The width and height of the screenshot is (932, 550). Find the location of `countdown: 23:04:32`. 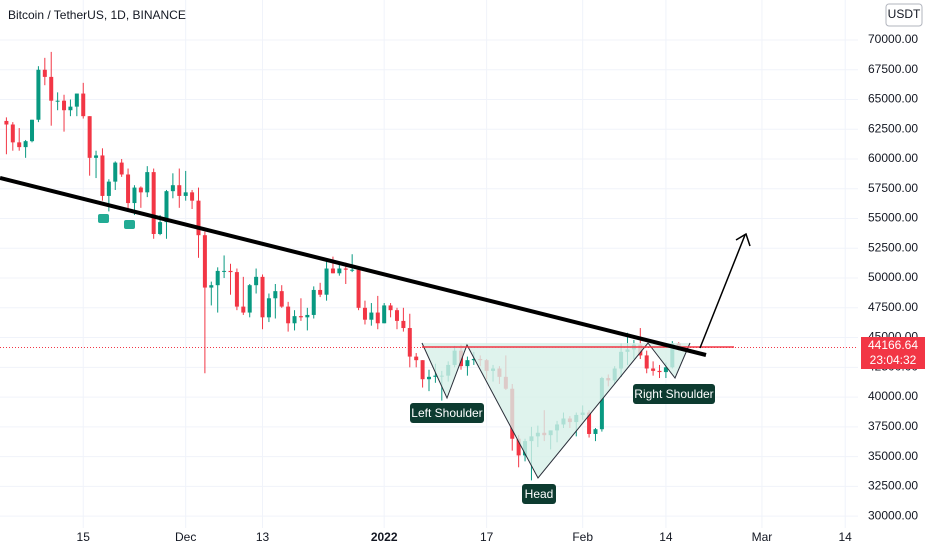

countdown: 23:04:32 is located at coordinates (893, 360).